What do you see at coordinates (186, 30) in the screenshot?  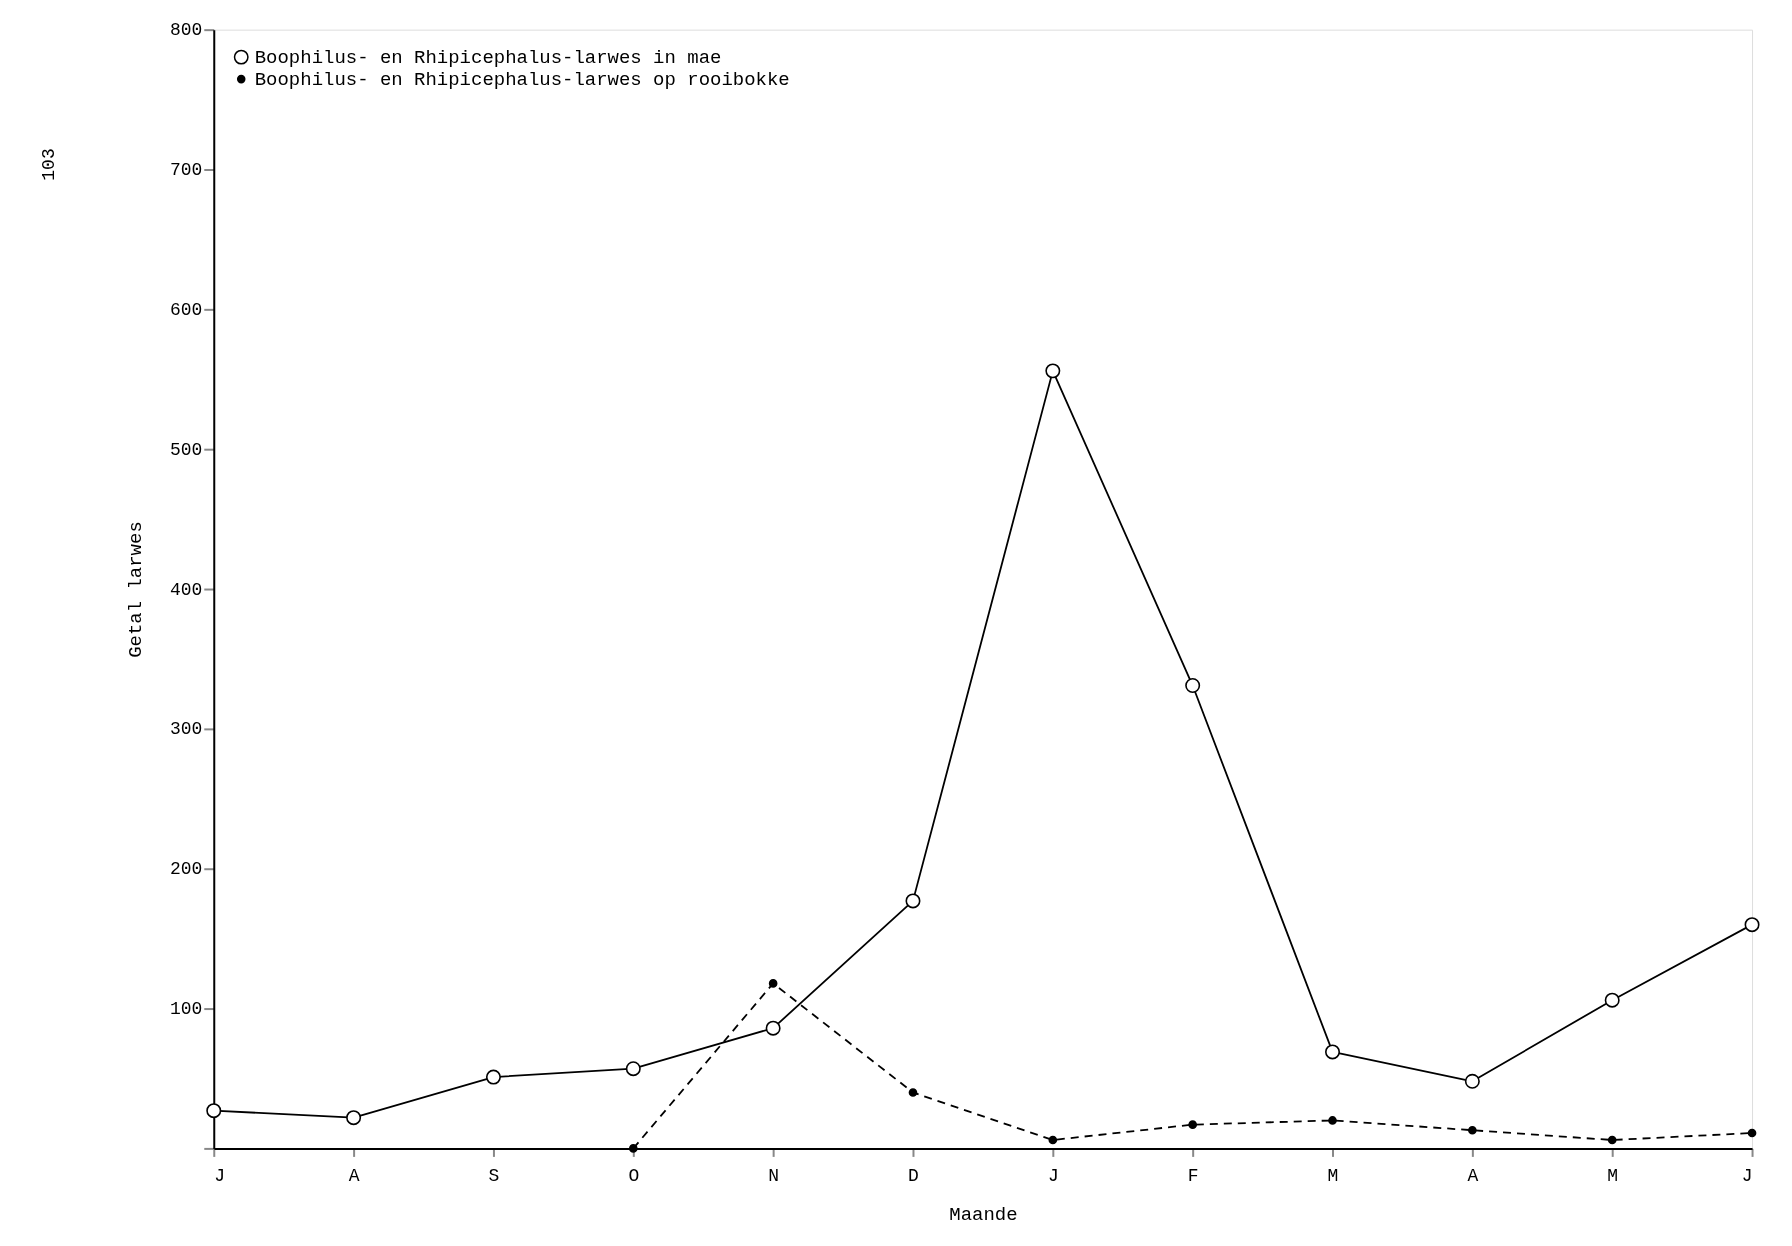 I see `y-tick-label: 800` at bounding box center [186, 30].